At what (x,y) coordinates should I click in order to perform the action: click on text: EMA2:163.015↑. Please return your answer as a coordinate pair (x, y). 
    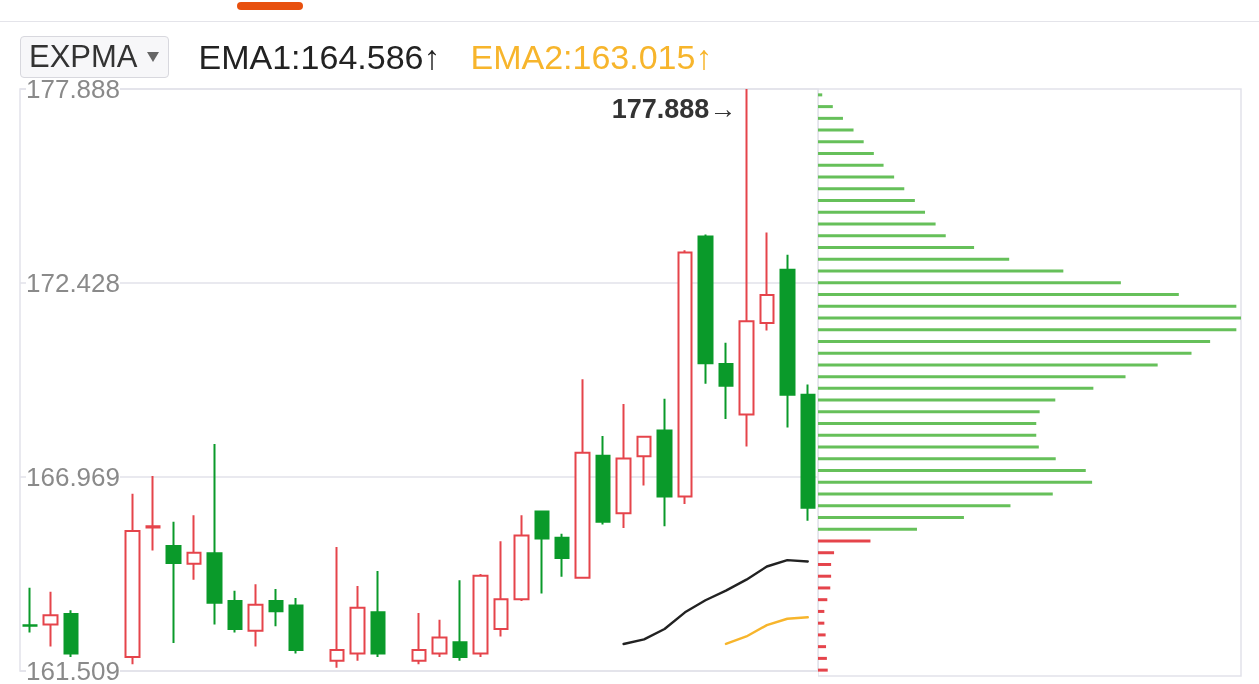
    Looking at the image, I should click on (591, 57).